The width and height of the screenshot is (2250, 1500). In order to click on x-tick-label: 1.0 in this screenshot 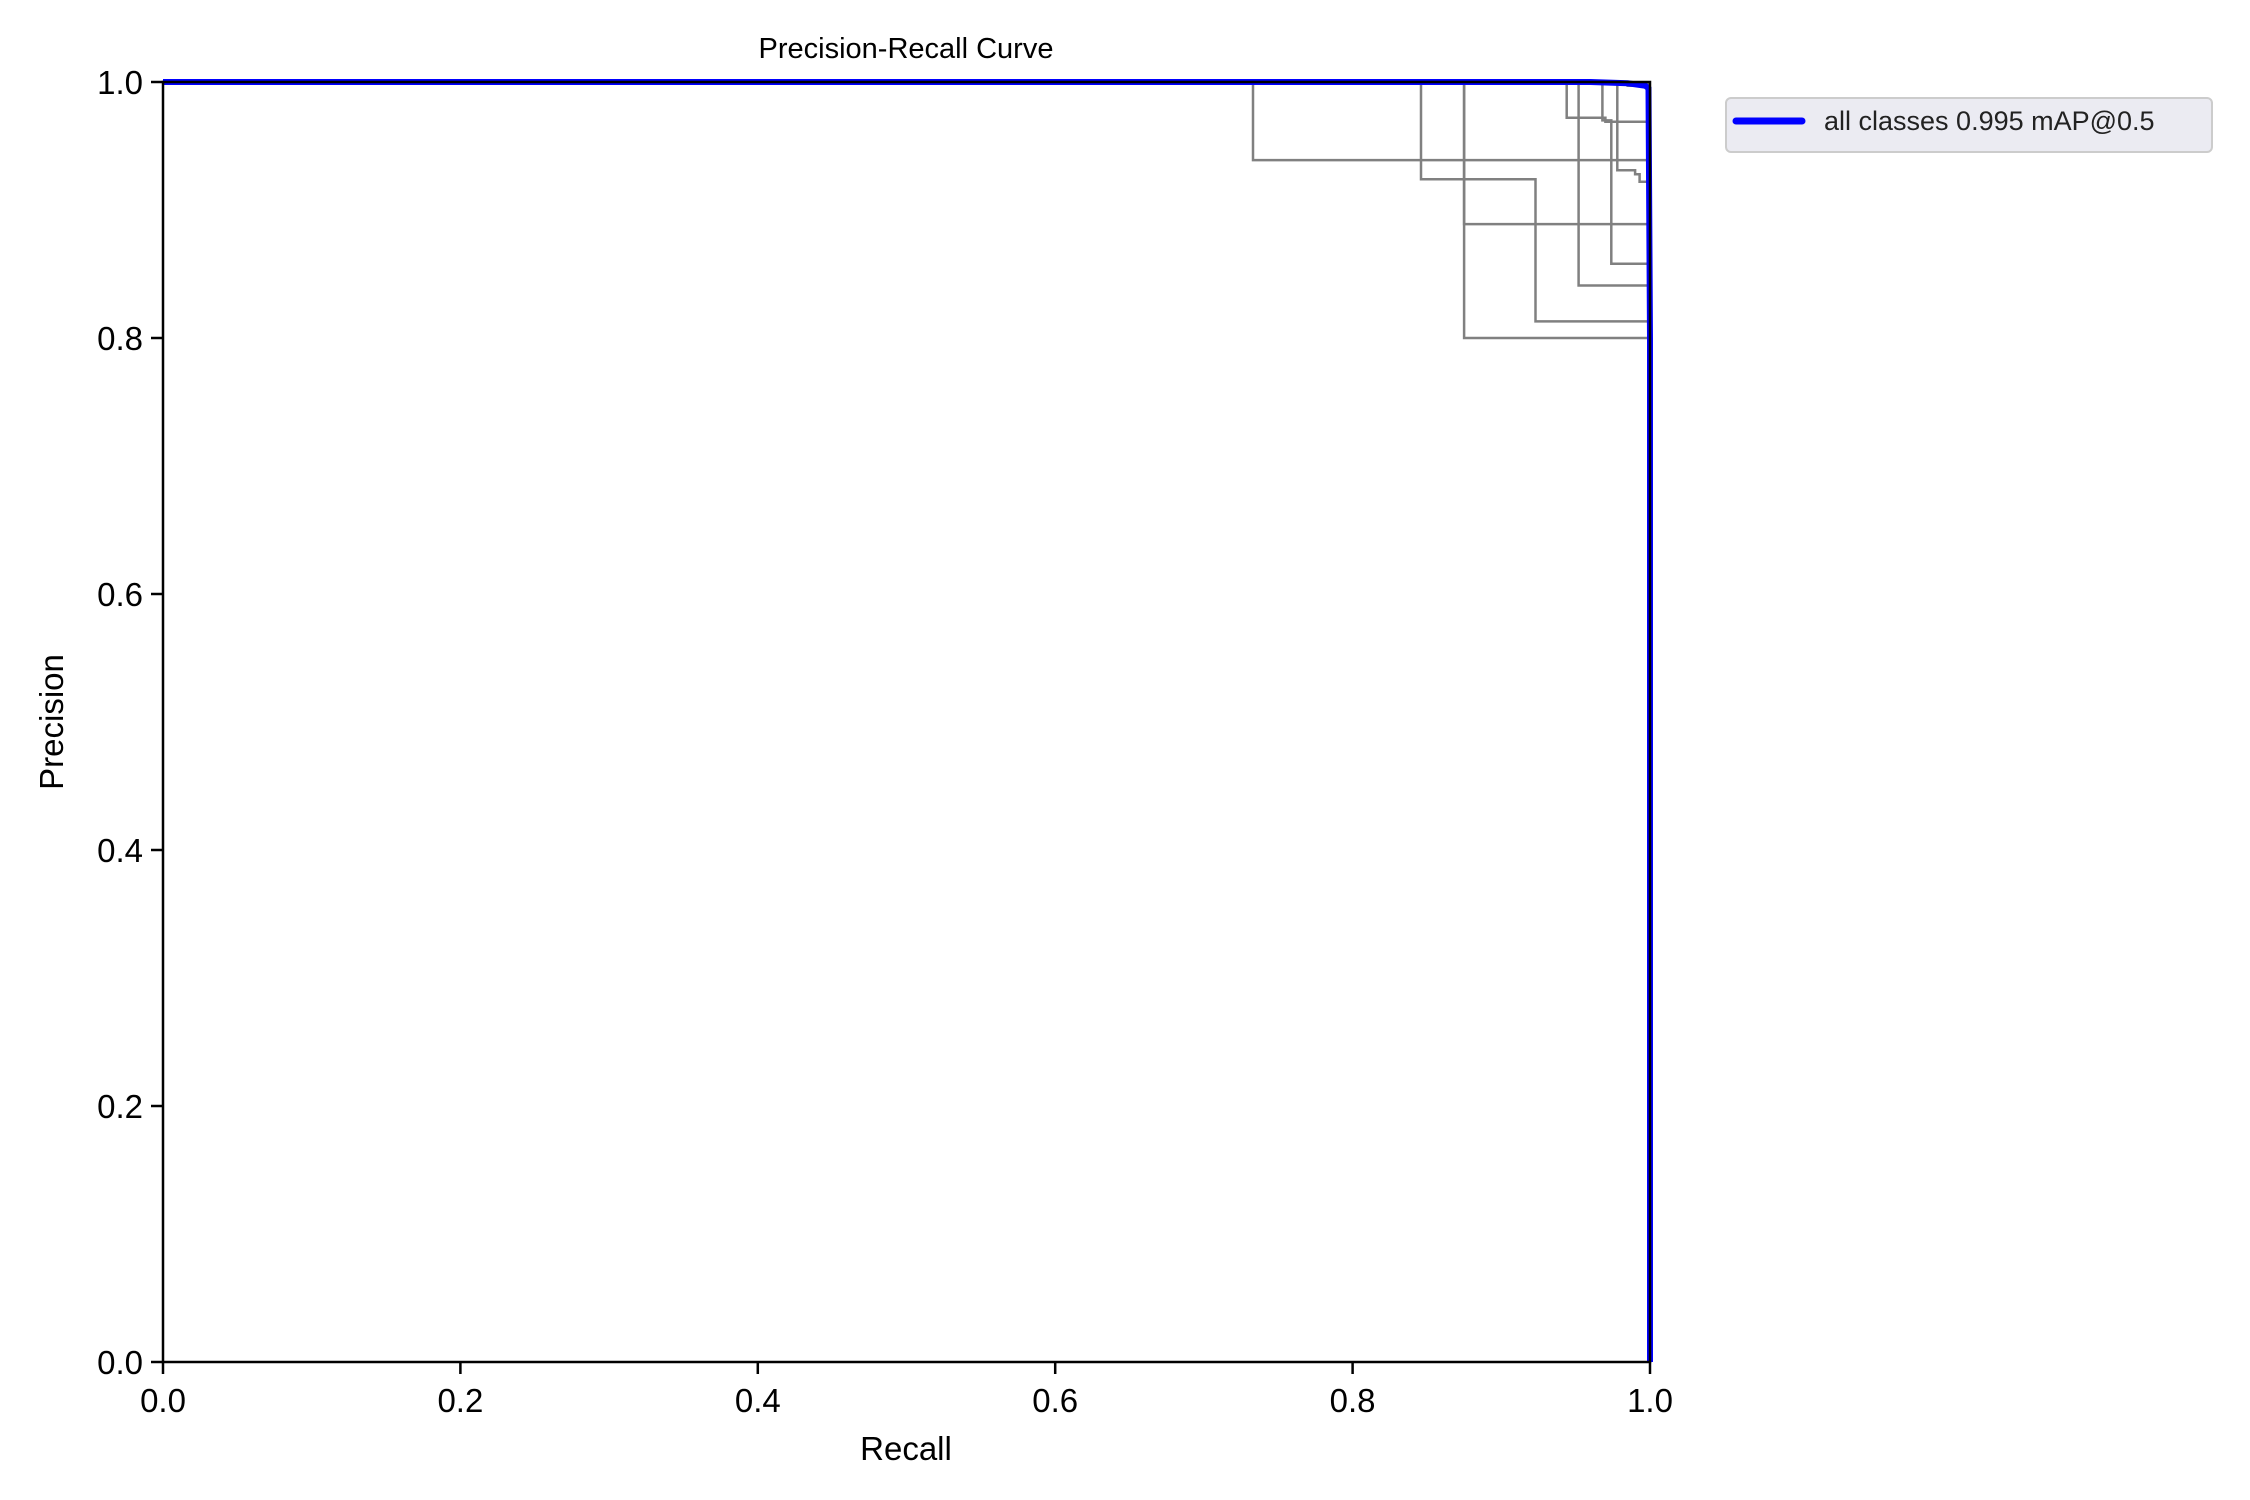, I will do `click(1650, 1400)`.